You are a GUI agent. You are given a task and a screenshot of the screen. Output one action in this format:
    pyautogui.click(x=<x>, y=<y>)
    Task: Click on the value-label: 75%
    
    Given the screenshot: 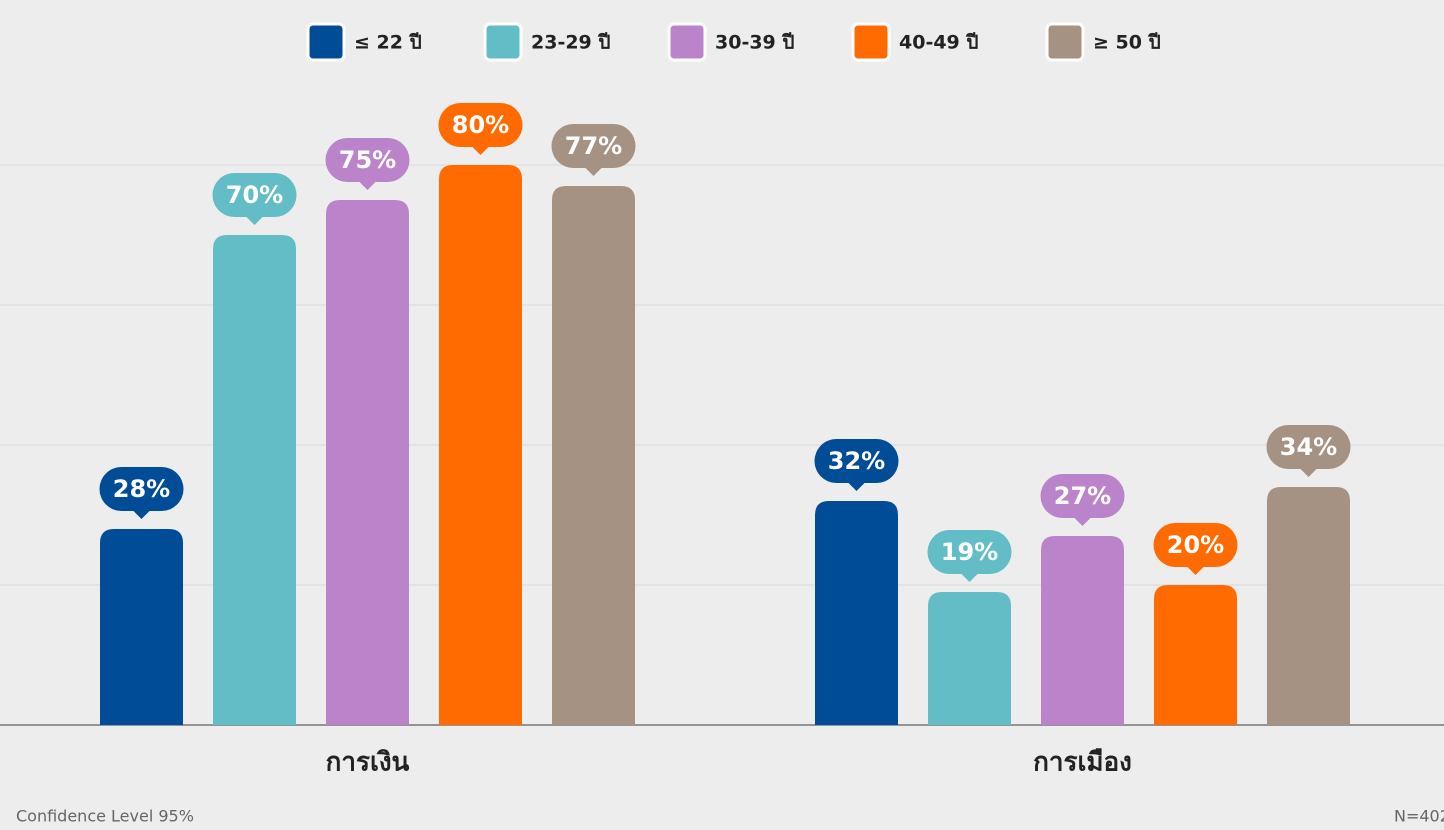 What is the action you would take?
    pyautogui.click(x=367, y=160)
    